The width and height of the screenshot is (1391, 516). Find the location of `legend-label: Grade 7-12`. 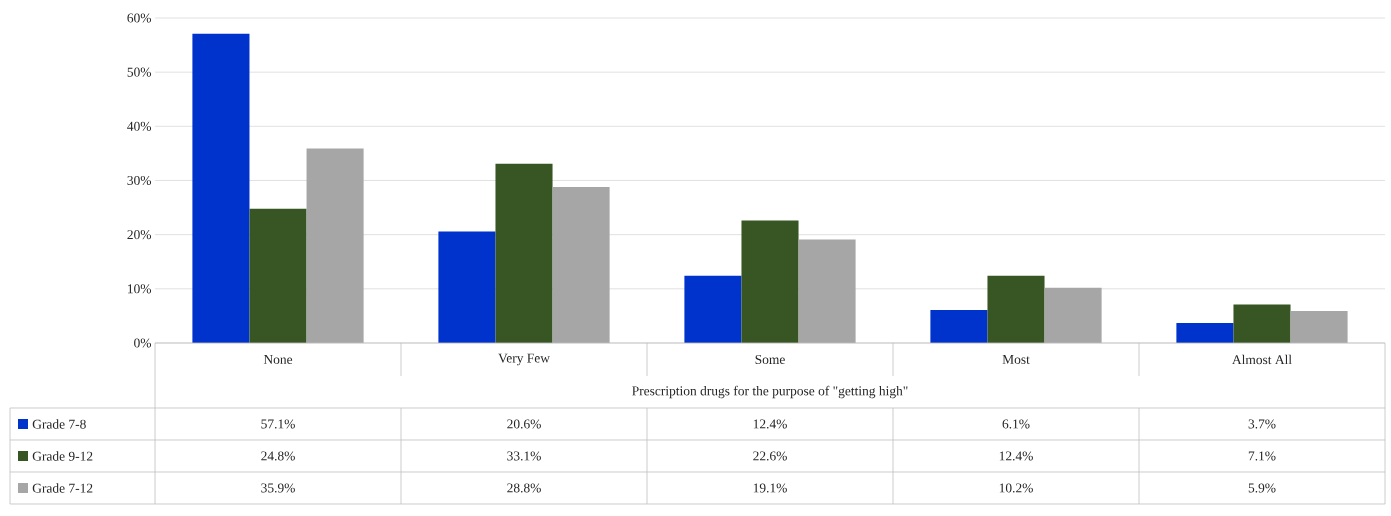

legend-label: Grade 7-12 is located at coordinates (62, 488).